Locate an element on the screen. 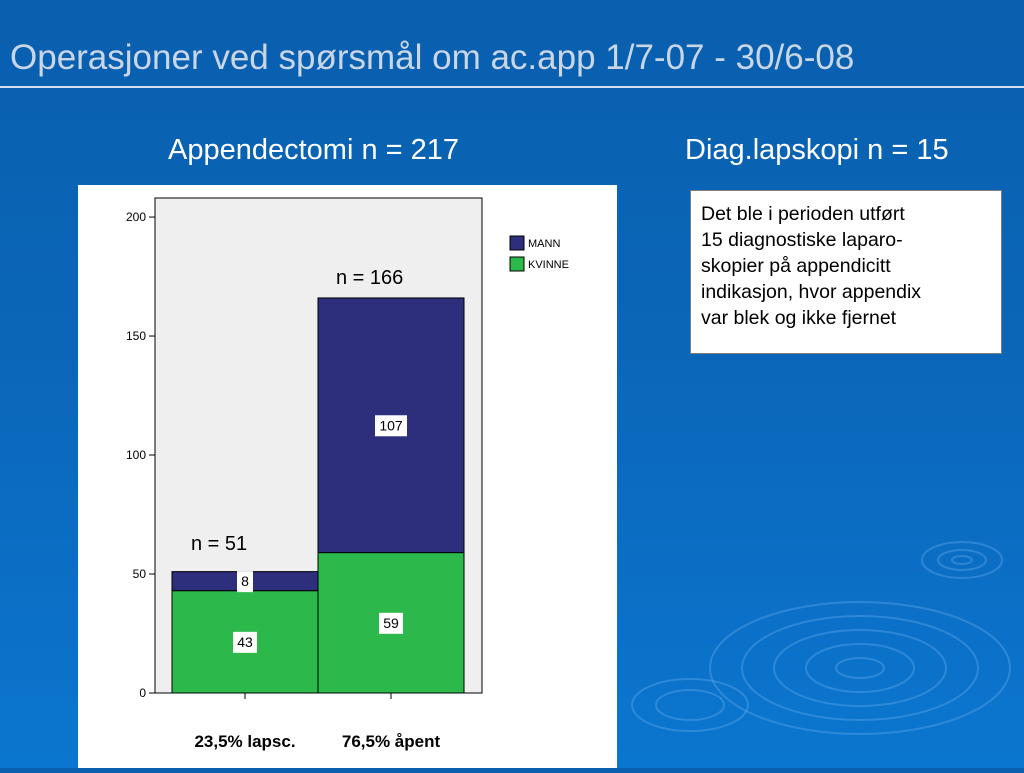  info-line: skopier på appendicitt is located at coordinates (796, 266).